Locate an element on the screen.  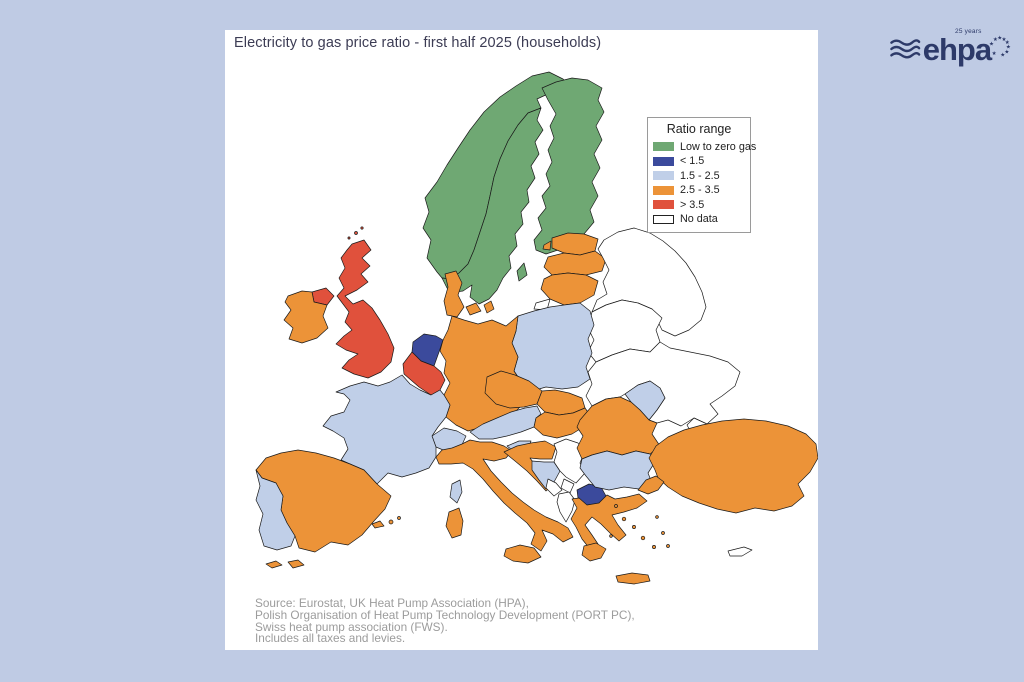
country-finland is located at coordinates (569, 166).